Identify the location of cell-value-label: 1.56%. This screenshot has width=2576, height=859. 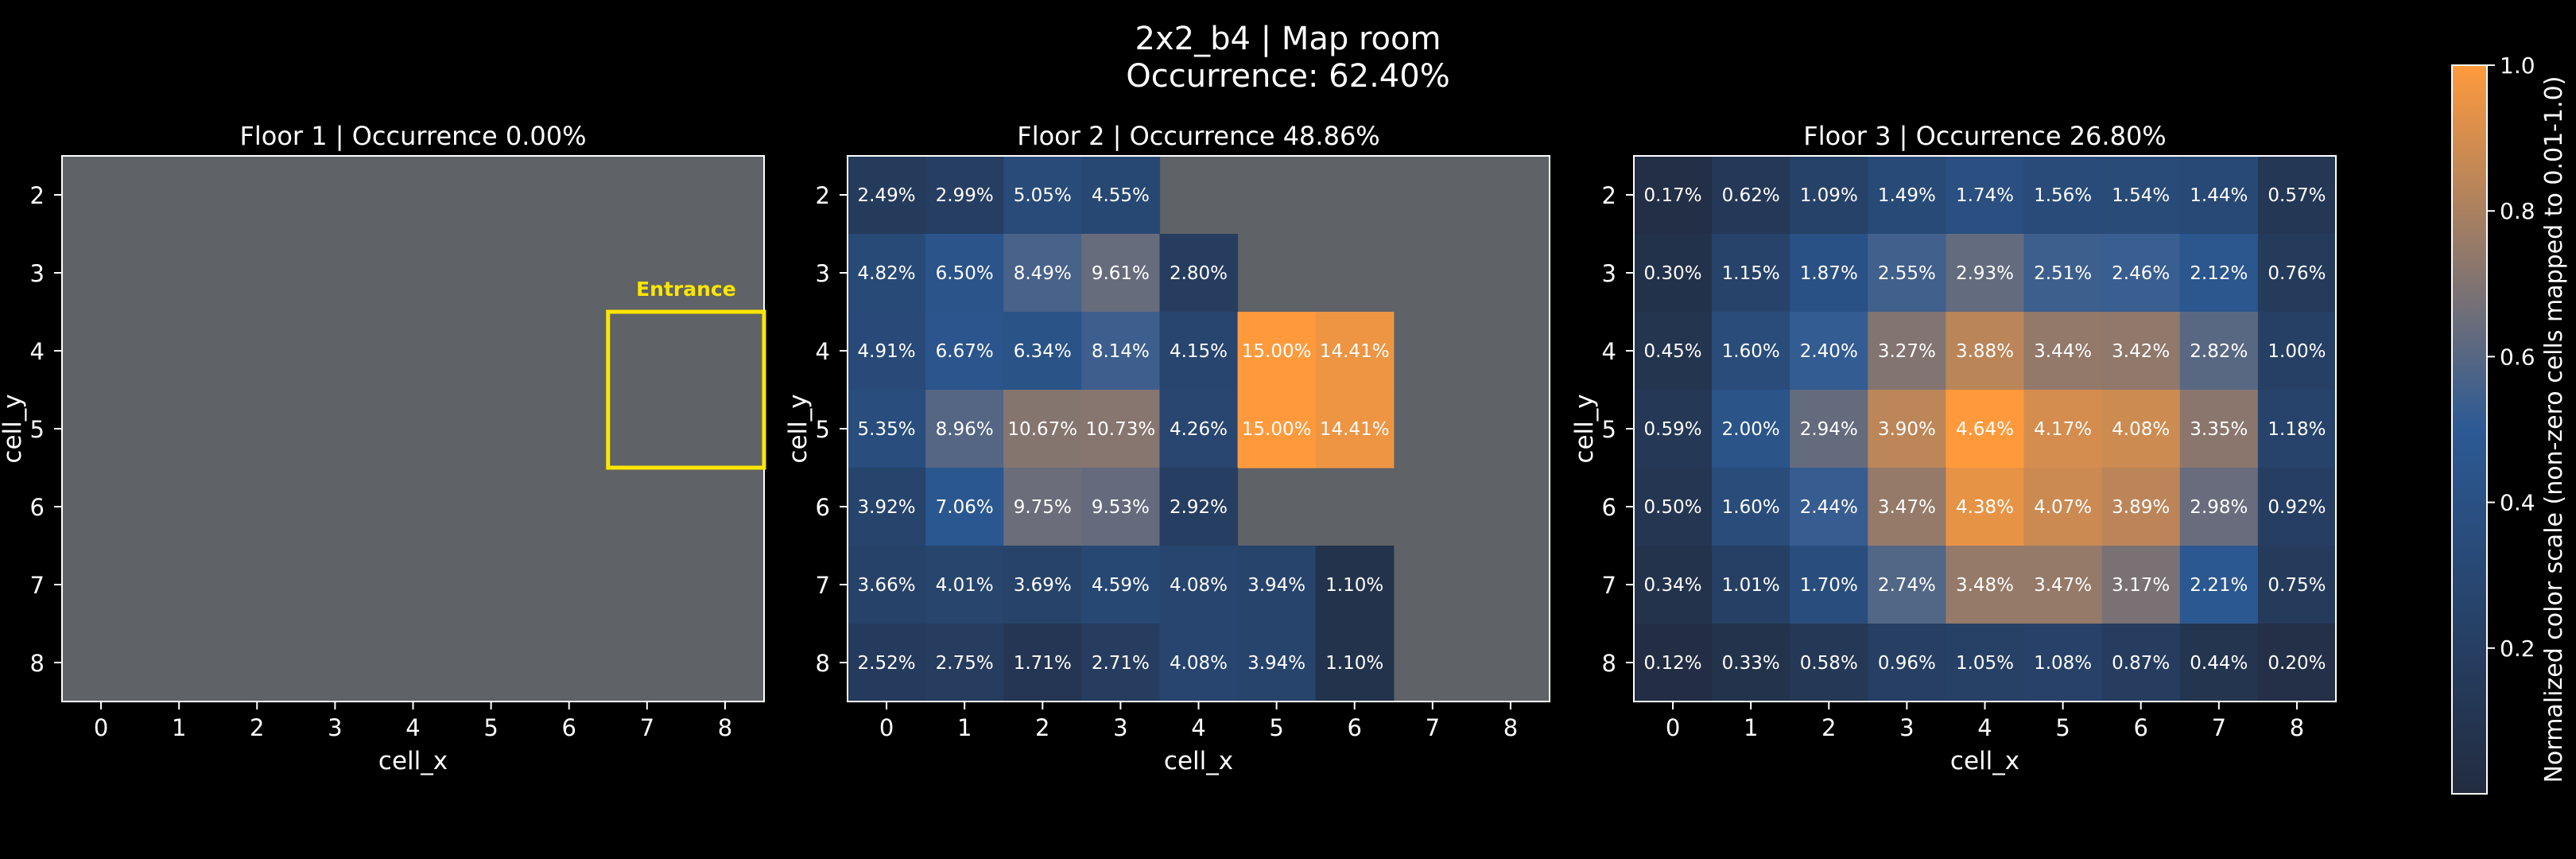
(2063, 195).